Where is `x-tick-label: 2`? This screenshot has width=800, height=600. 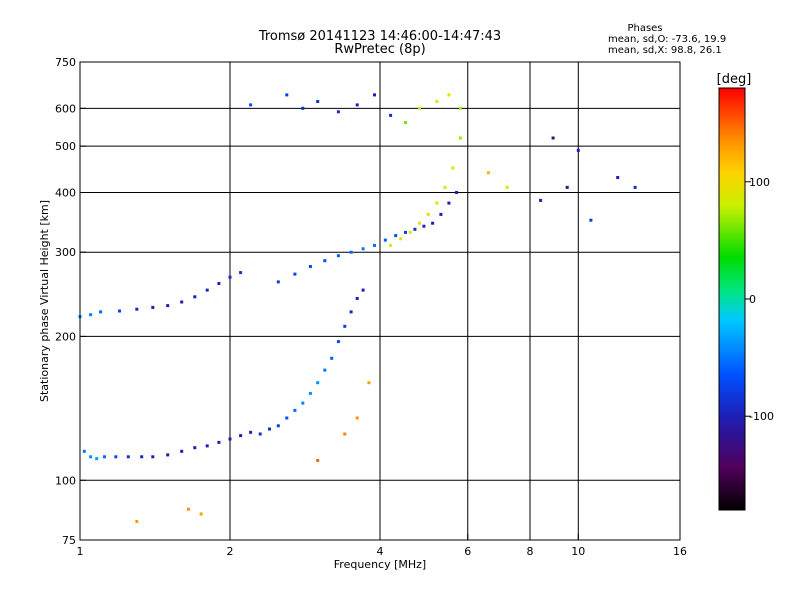 x-tick-label: 2 is located at coordinates (230, 551).